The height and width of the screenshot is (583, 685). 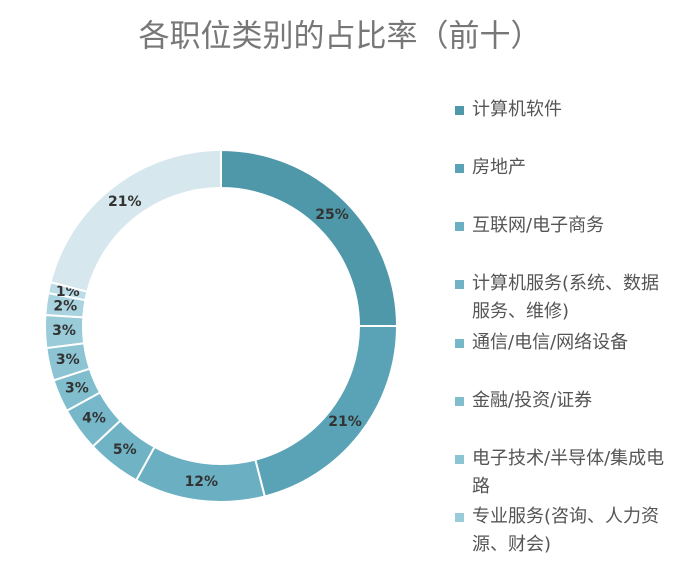 I want to click on legend-label: 通信/电信/网络设备, so click(x=550, y=342).